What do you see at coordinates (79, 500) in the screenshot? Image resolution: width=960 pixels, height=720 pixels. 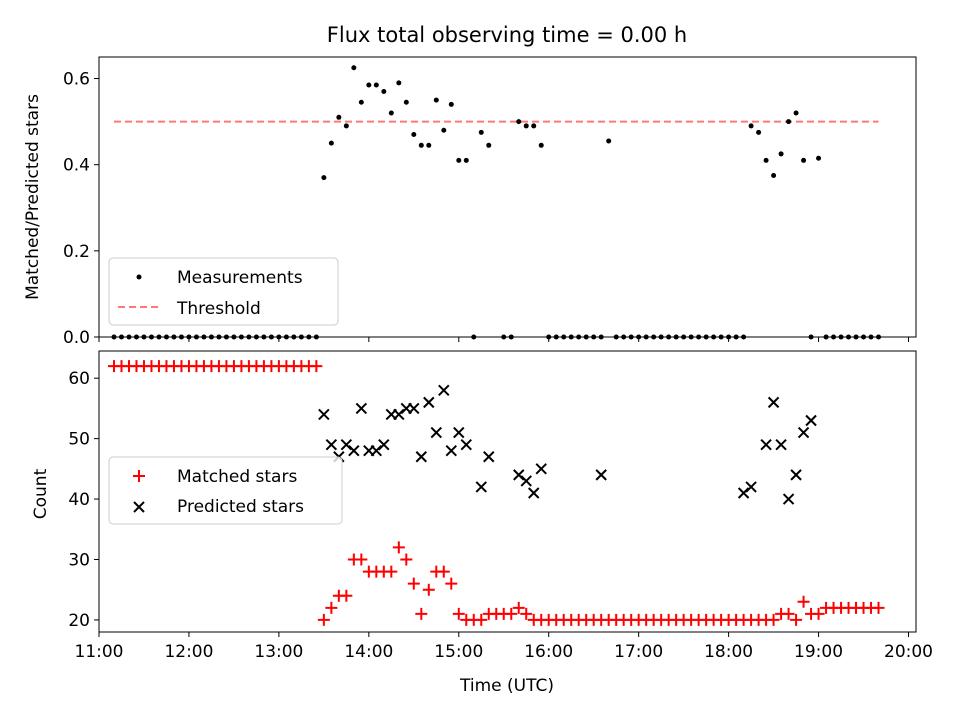 I see `bottom-y-tick-label: 40` at bounding box center [79, 500].